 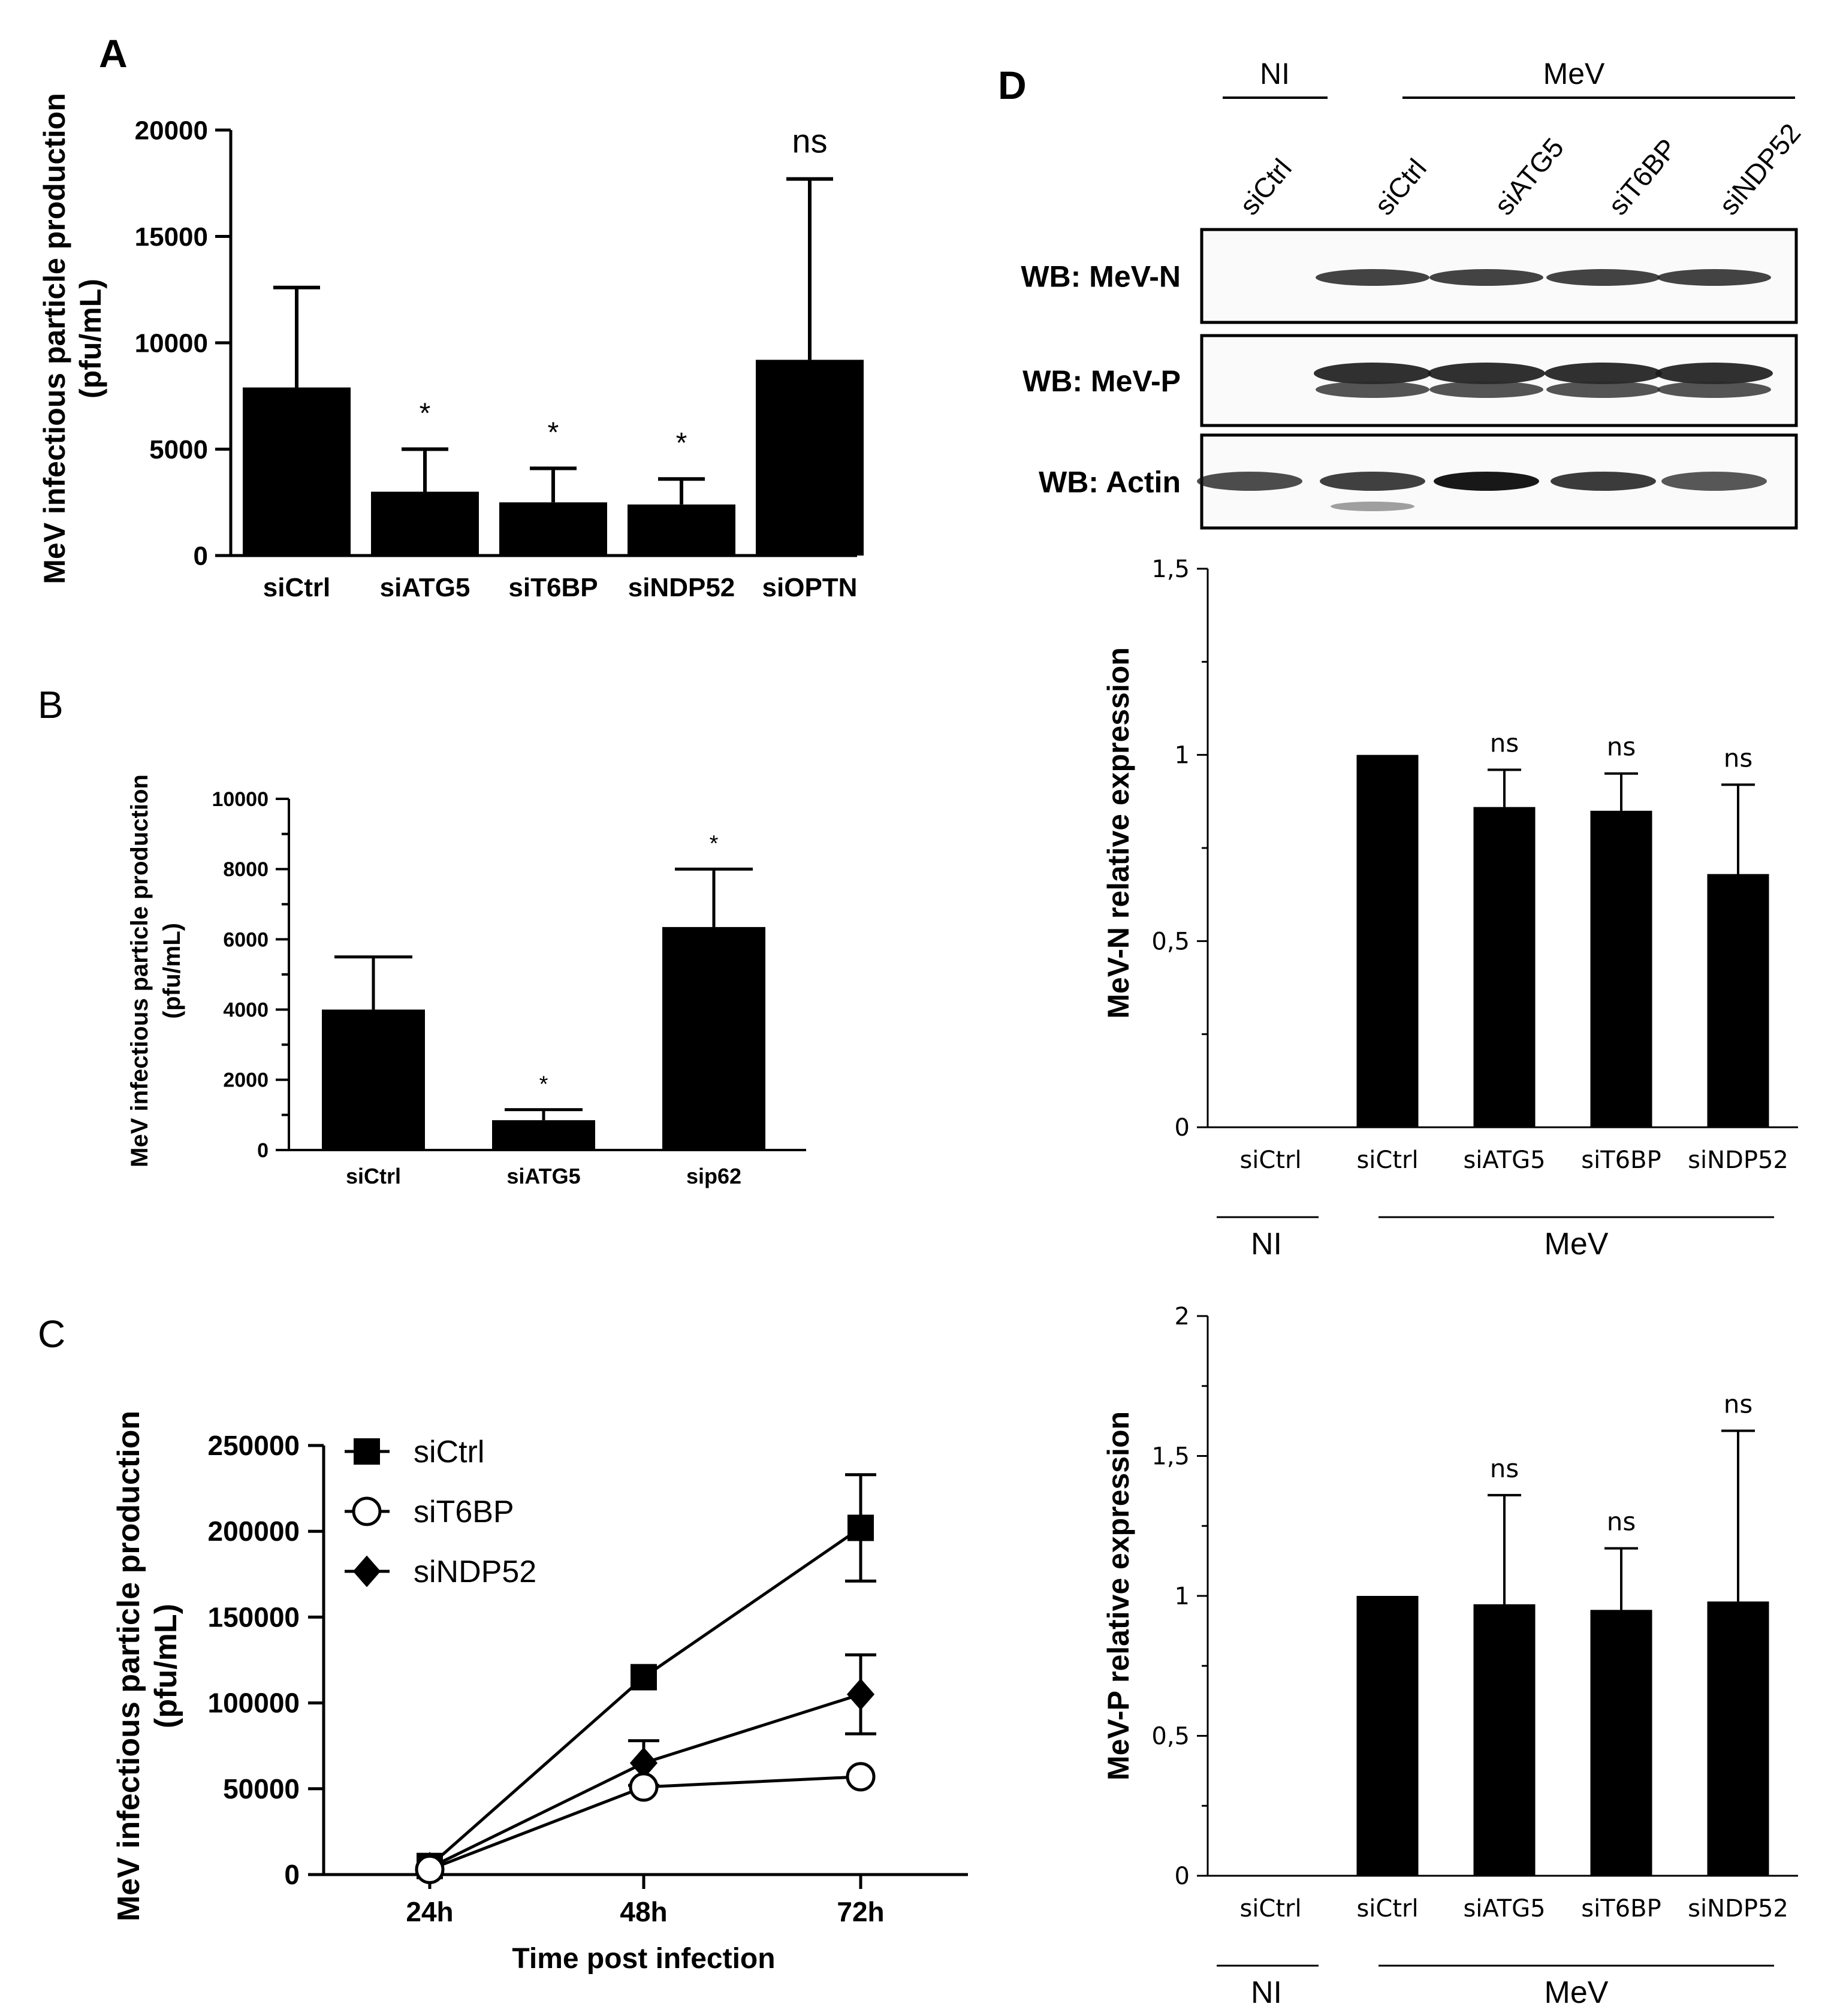 What do you see at coordinates (475, 1572) in the screenshot?
I see `legend-label-sindp52: siNDP52` at bounding box center [475, 1572].